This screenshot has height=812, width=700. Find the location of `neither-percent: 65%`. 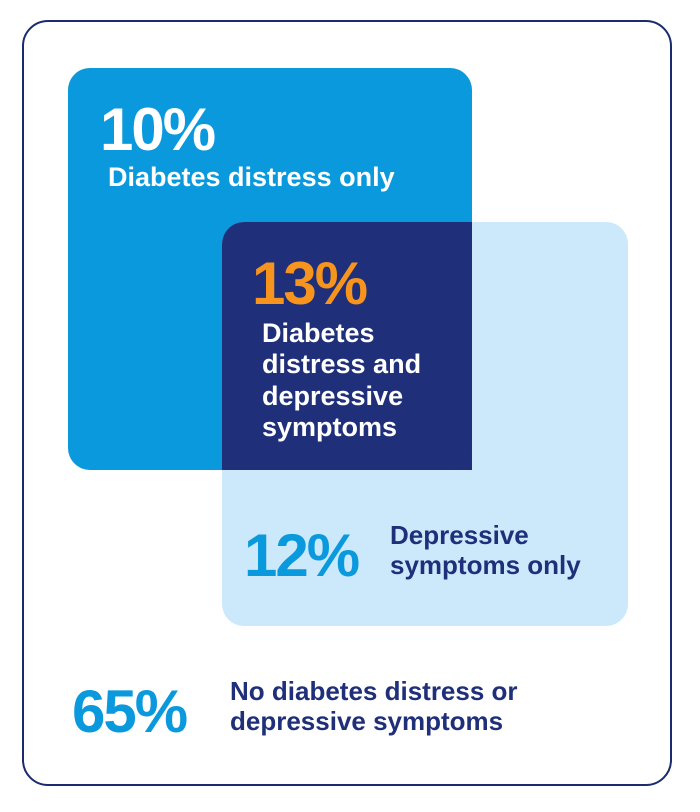

neither-percent: 65% is located at coordinates (130, 711).